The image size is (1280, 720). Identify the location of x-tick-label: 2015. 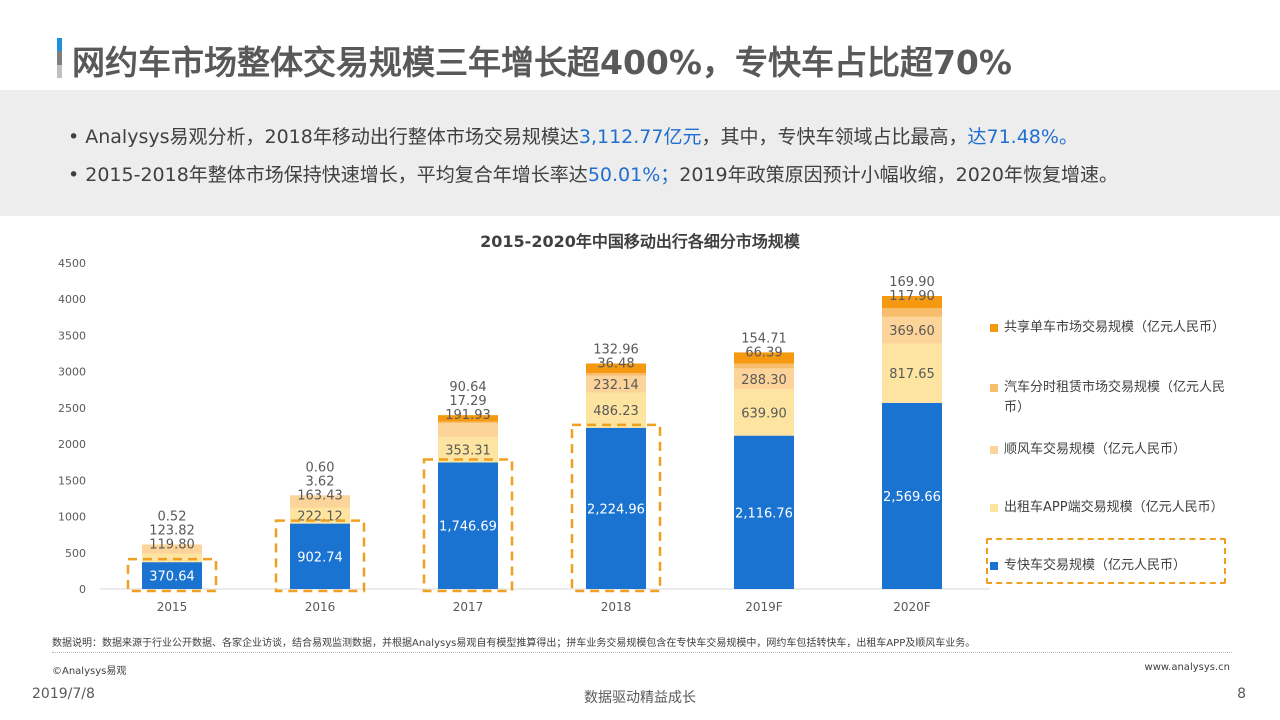
(172, 607).